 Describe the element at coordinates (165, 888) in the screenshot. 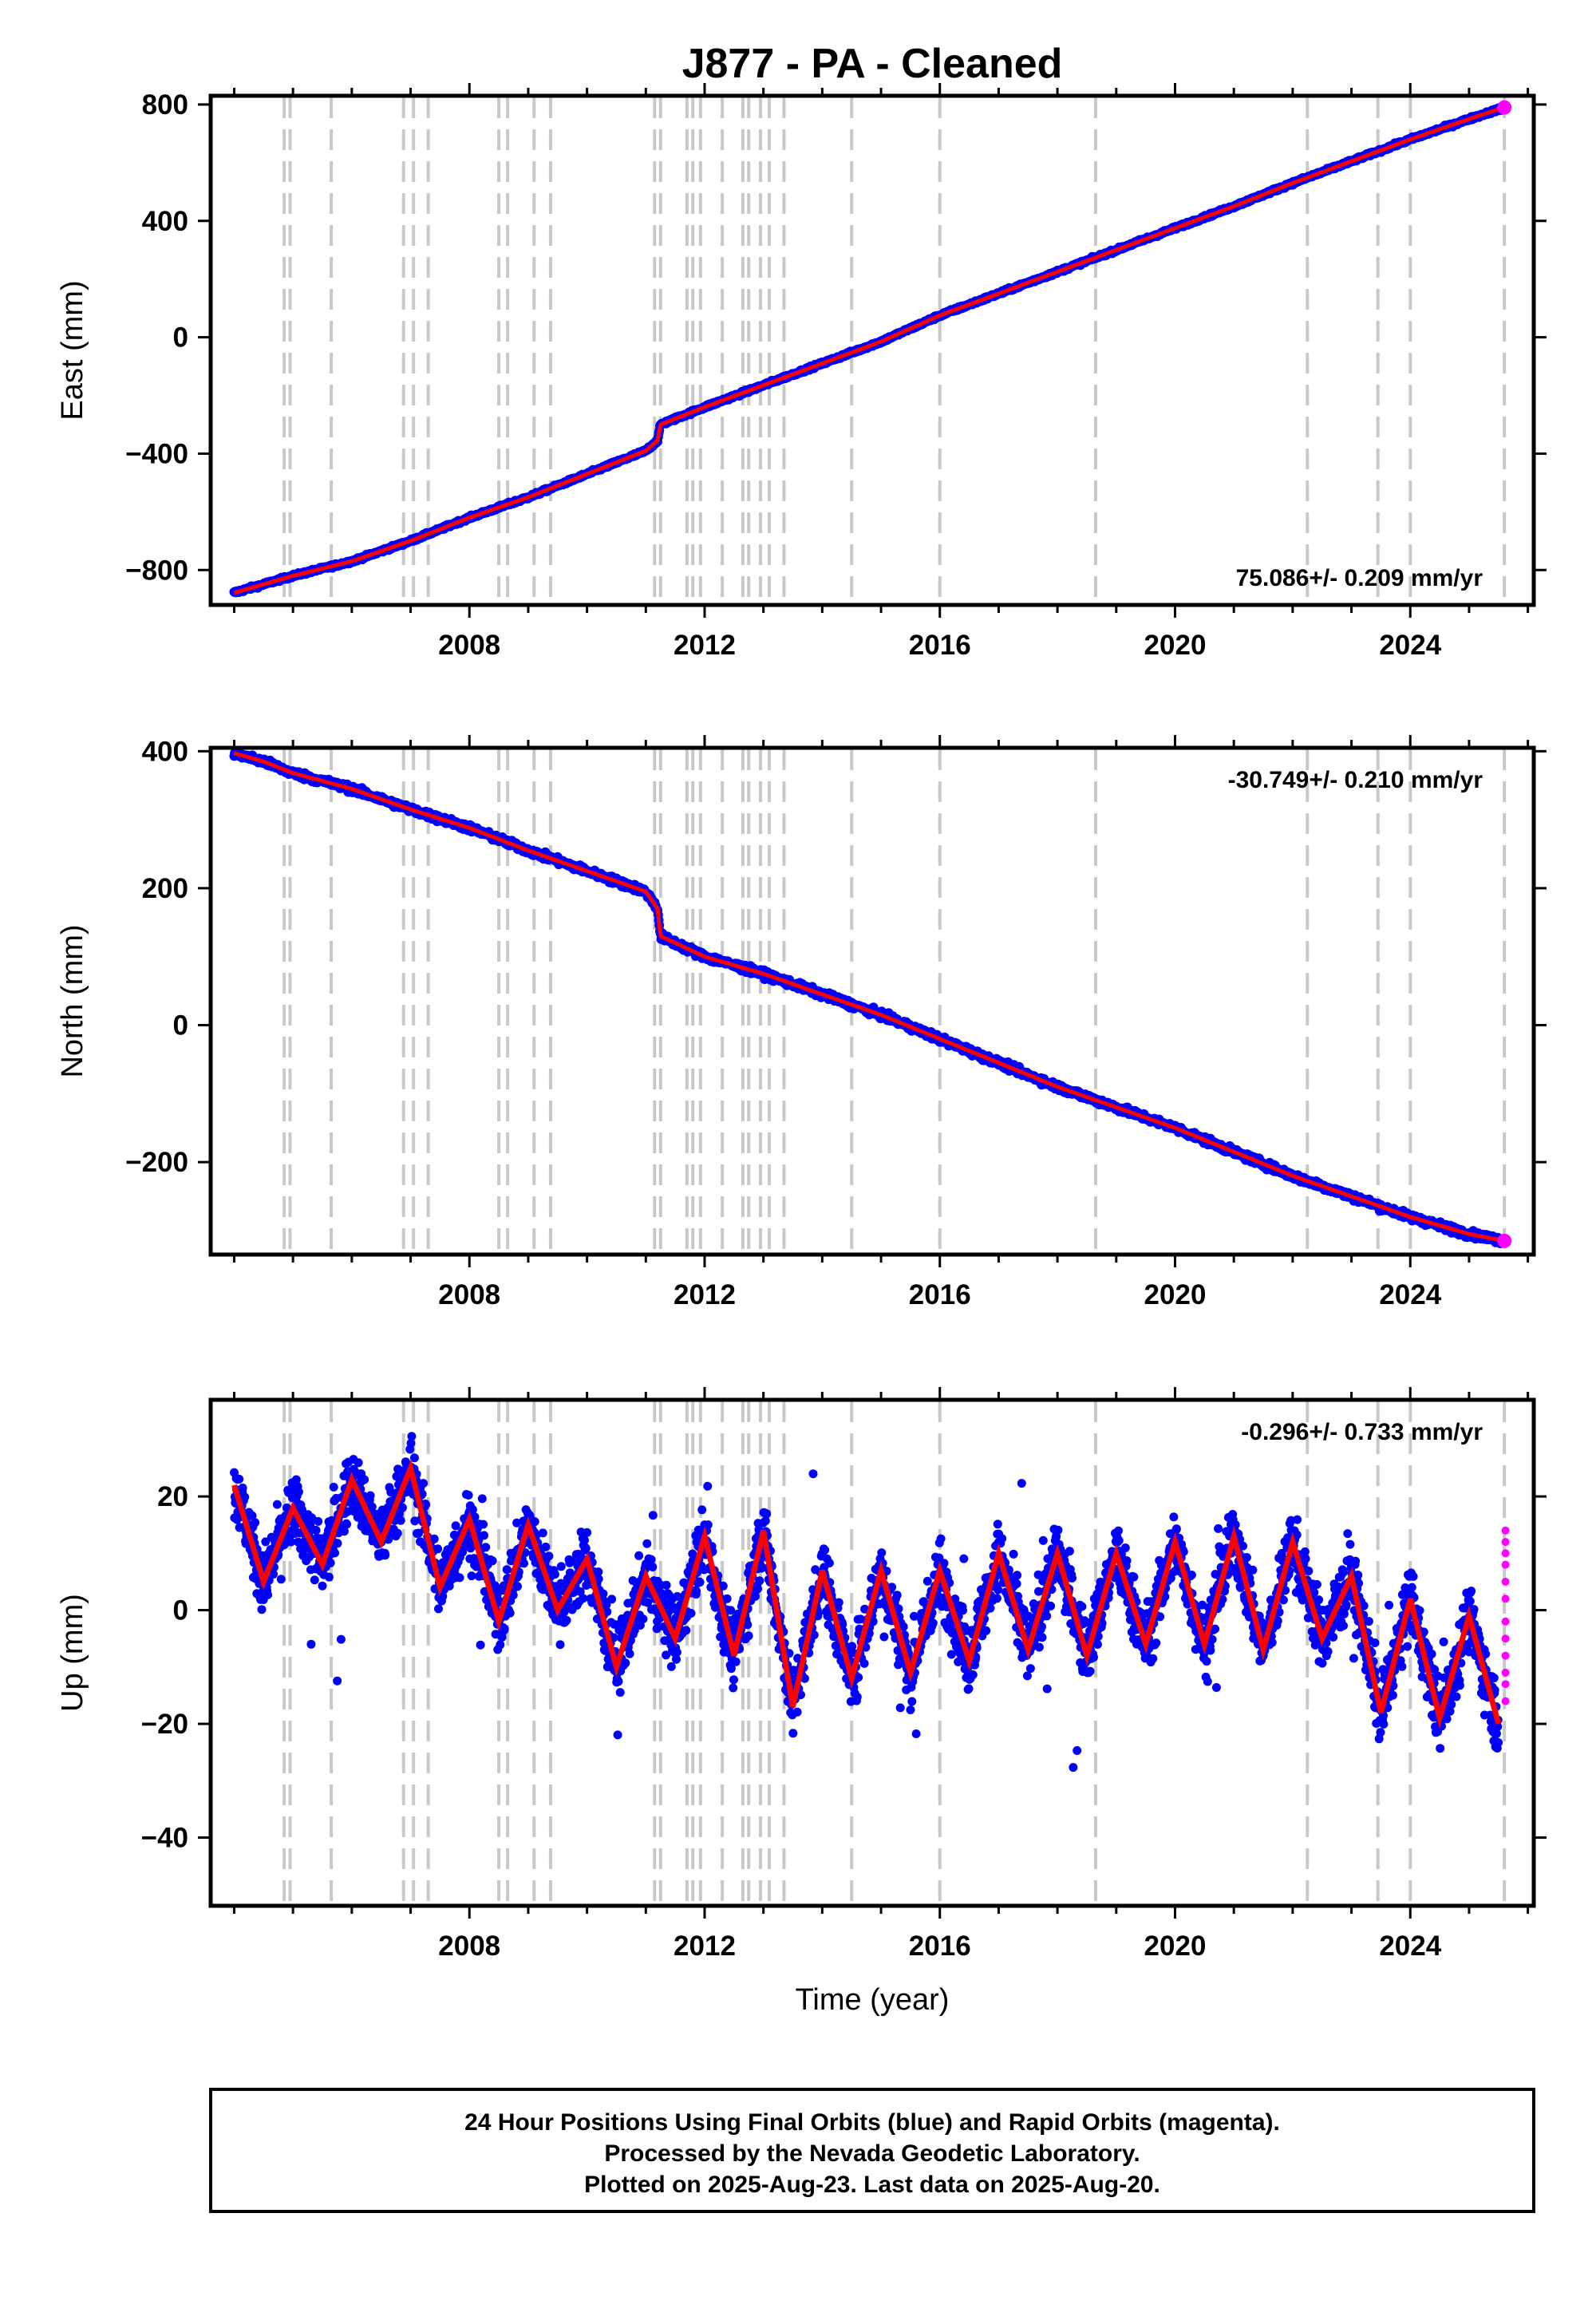

I see `y-tick-label: 200` at that location.